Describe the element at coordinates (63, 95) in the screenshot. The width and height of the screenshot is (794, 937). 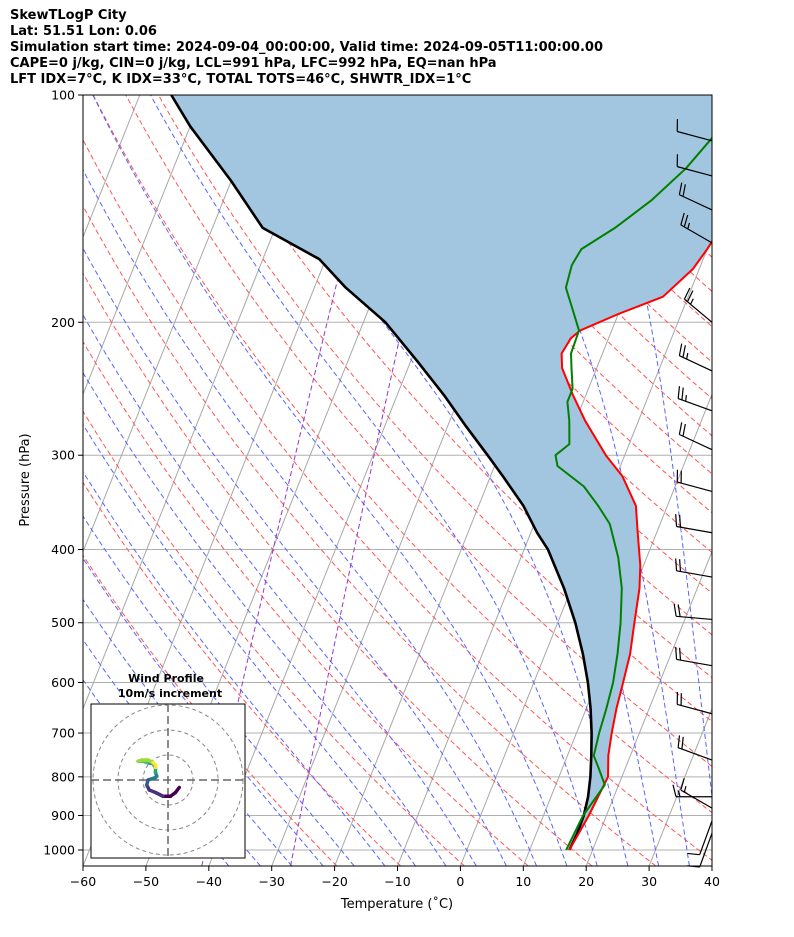
I see `y-tick-label-100: 100` at that location.